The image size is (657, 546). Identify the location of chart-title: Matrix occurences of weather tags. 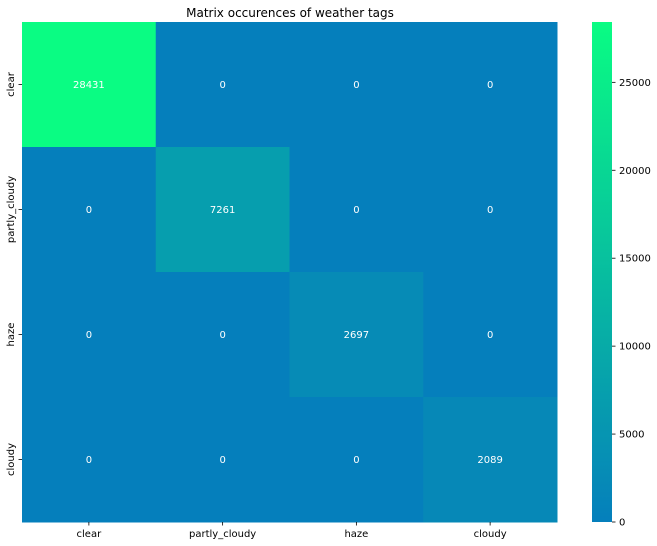
(290, 13).